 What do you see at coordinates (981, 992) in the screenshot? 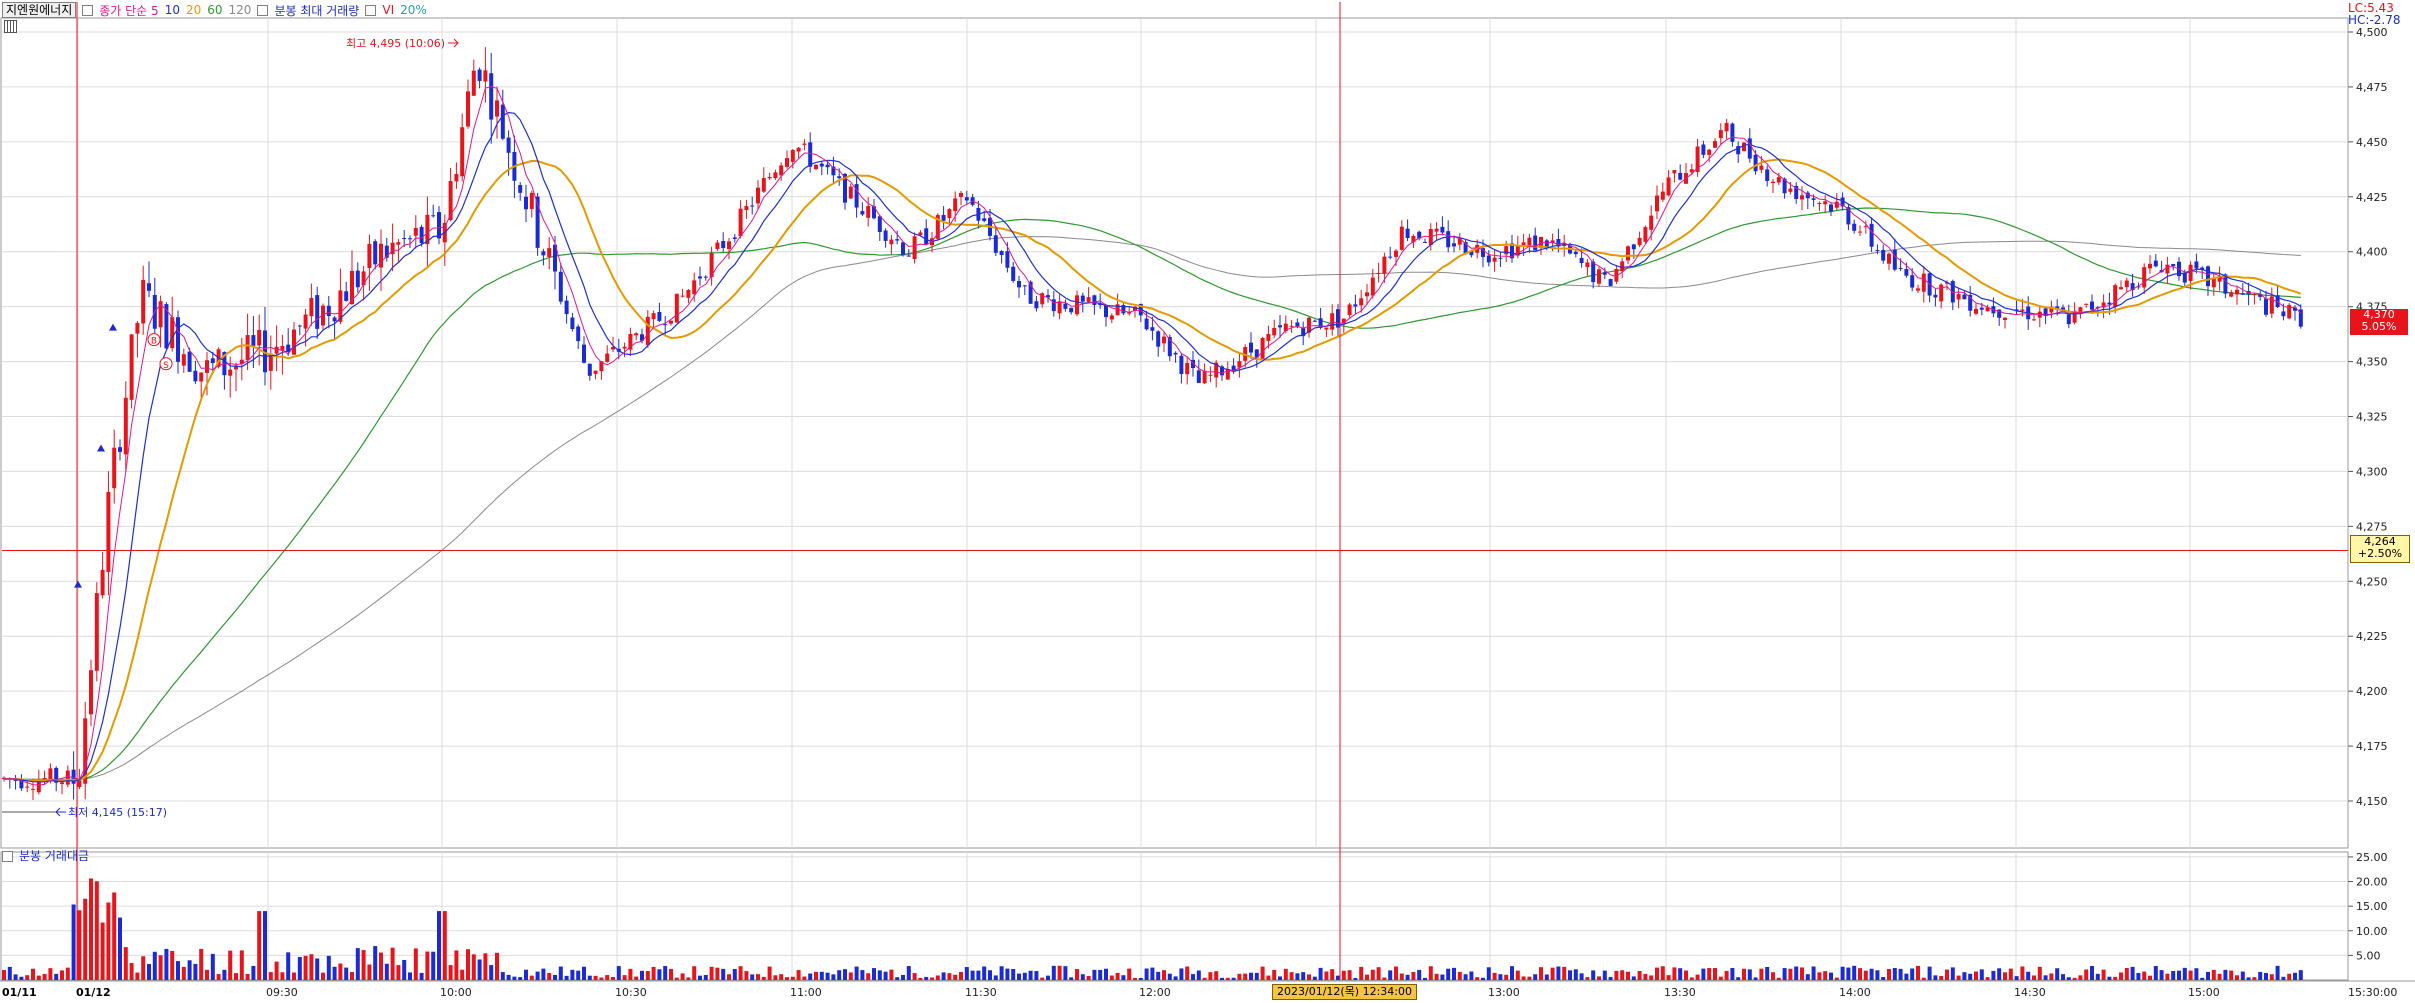
I see `time-tick-label: 11:30` at bounding box center [981, 992].